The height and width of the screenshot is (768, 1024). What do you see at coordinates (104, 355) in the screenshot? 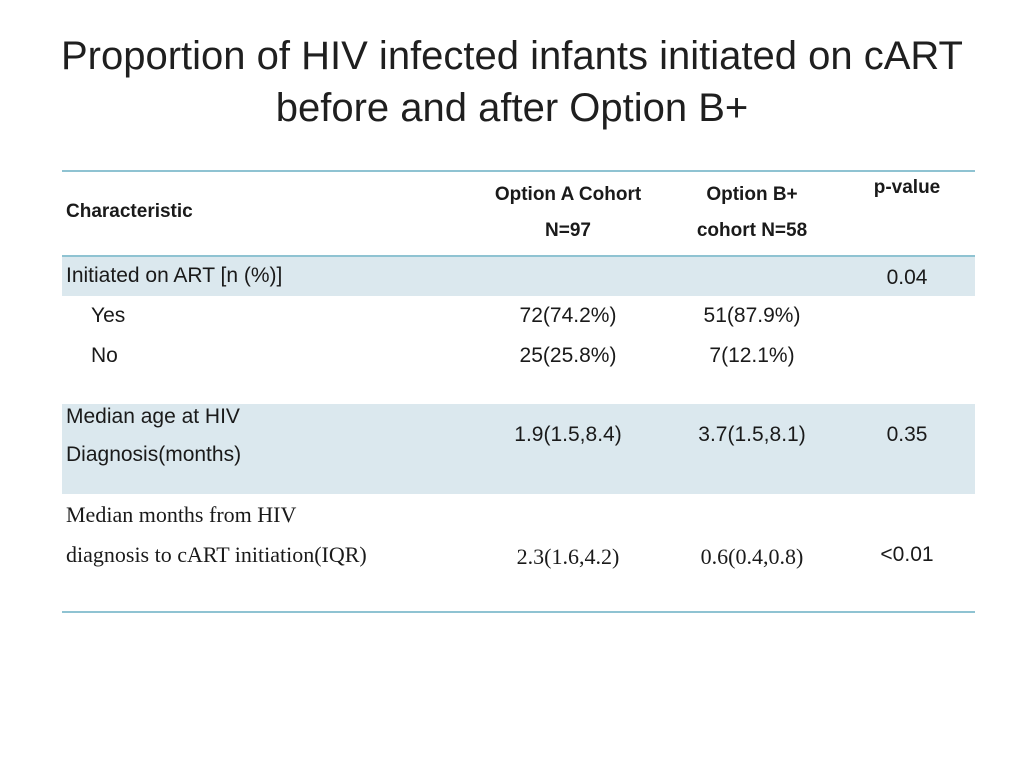
I see `row-no-label: No` at bounding box center [104, 355].